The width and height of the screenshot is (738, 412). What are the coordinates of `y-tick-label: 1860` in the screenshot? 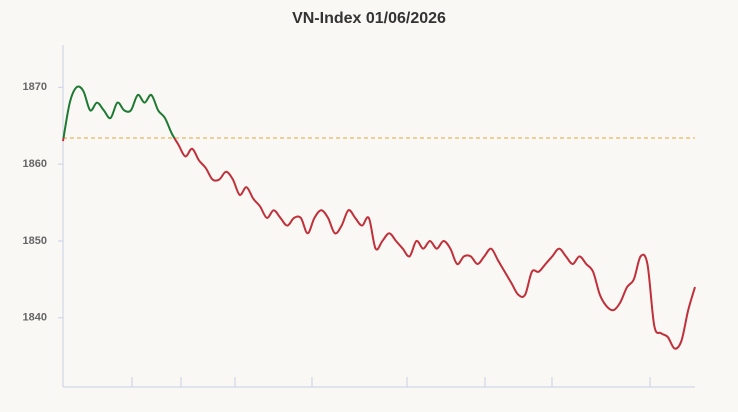 It's located at (35, 164).